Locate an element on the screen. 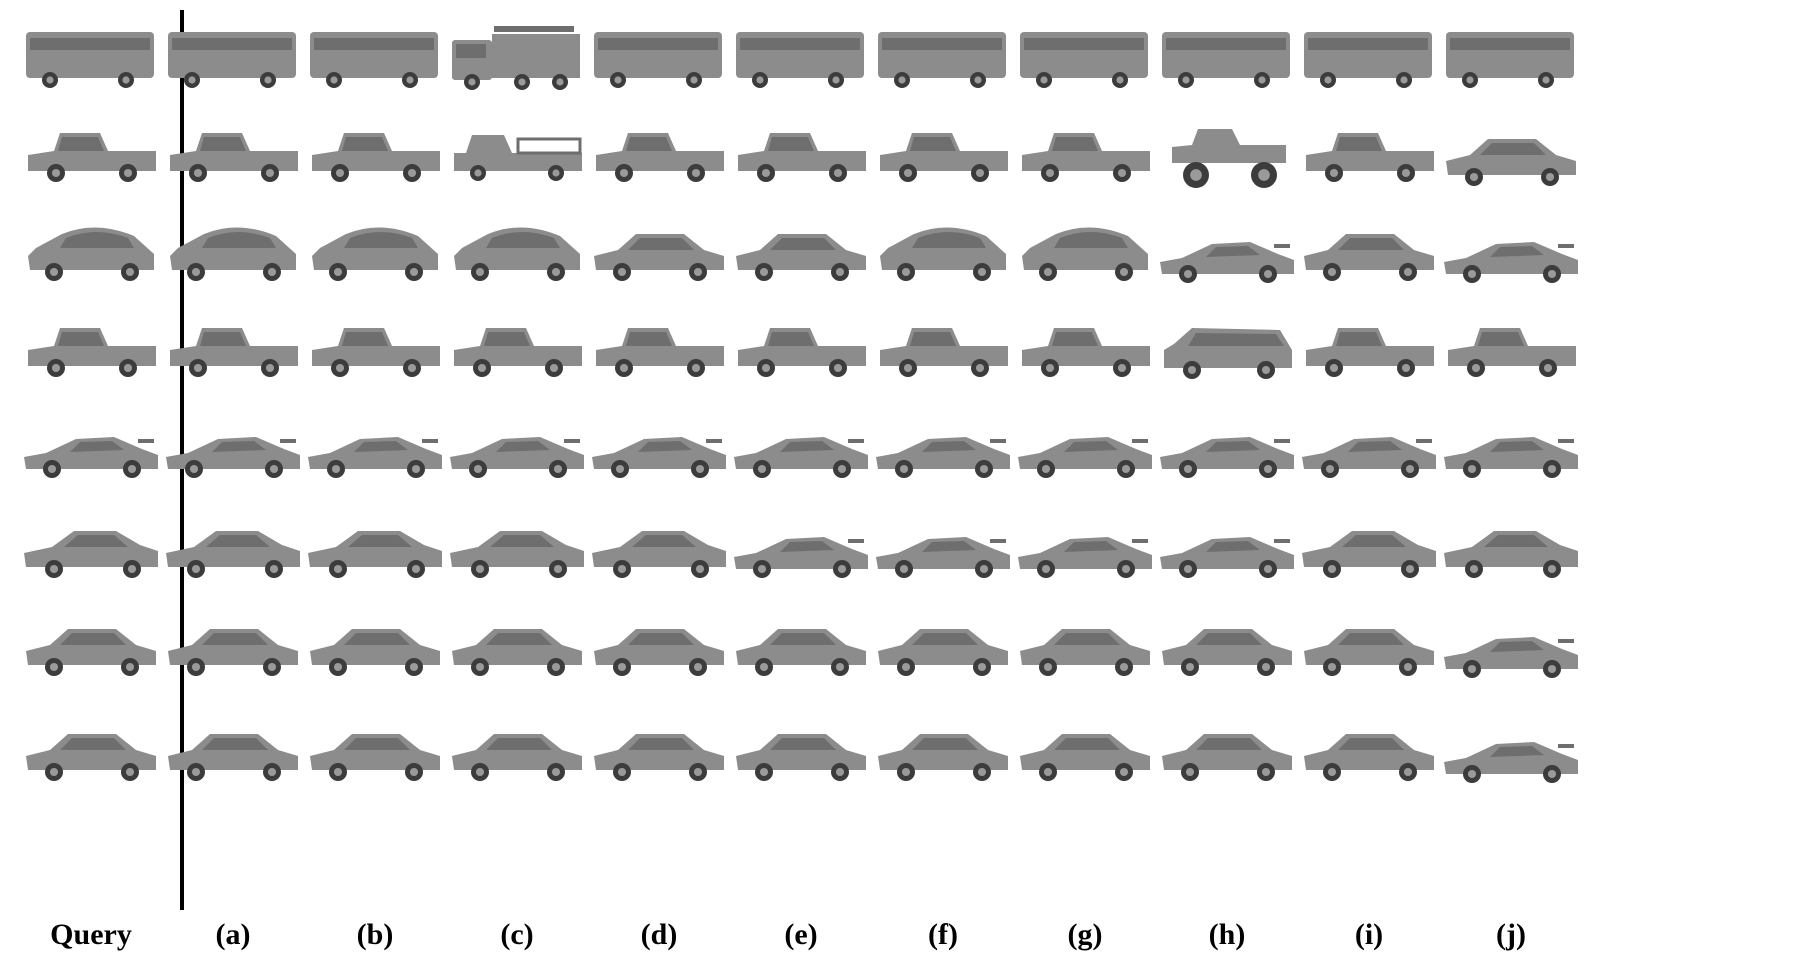 The image size is (1793, 975). result-vehicle-r7-c8 is located at coordinates (1227, 645).